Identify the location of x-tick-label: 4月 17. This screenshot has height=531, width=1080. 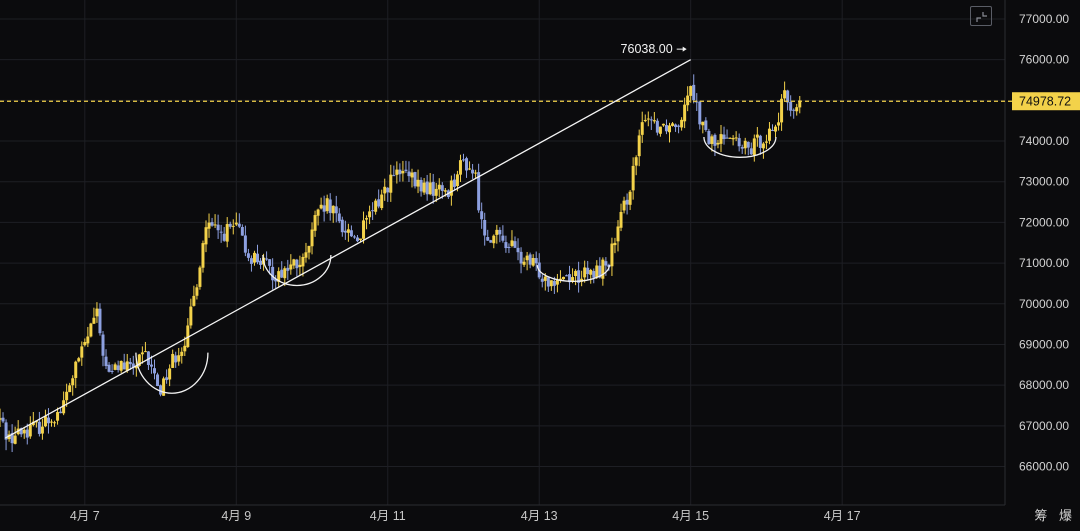
(842, 516).